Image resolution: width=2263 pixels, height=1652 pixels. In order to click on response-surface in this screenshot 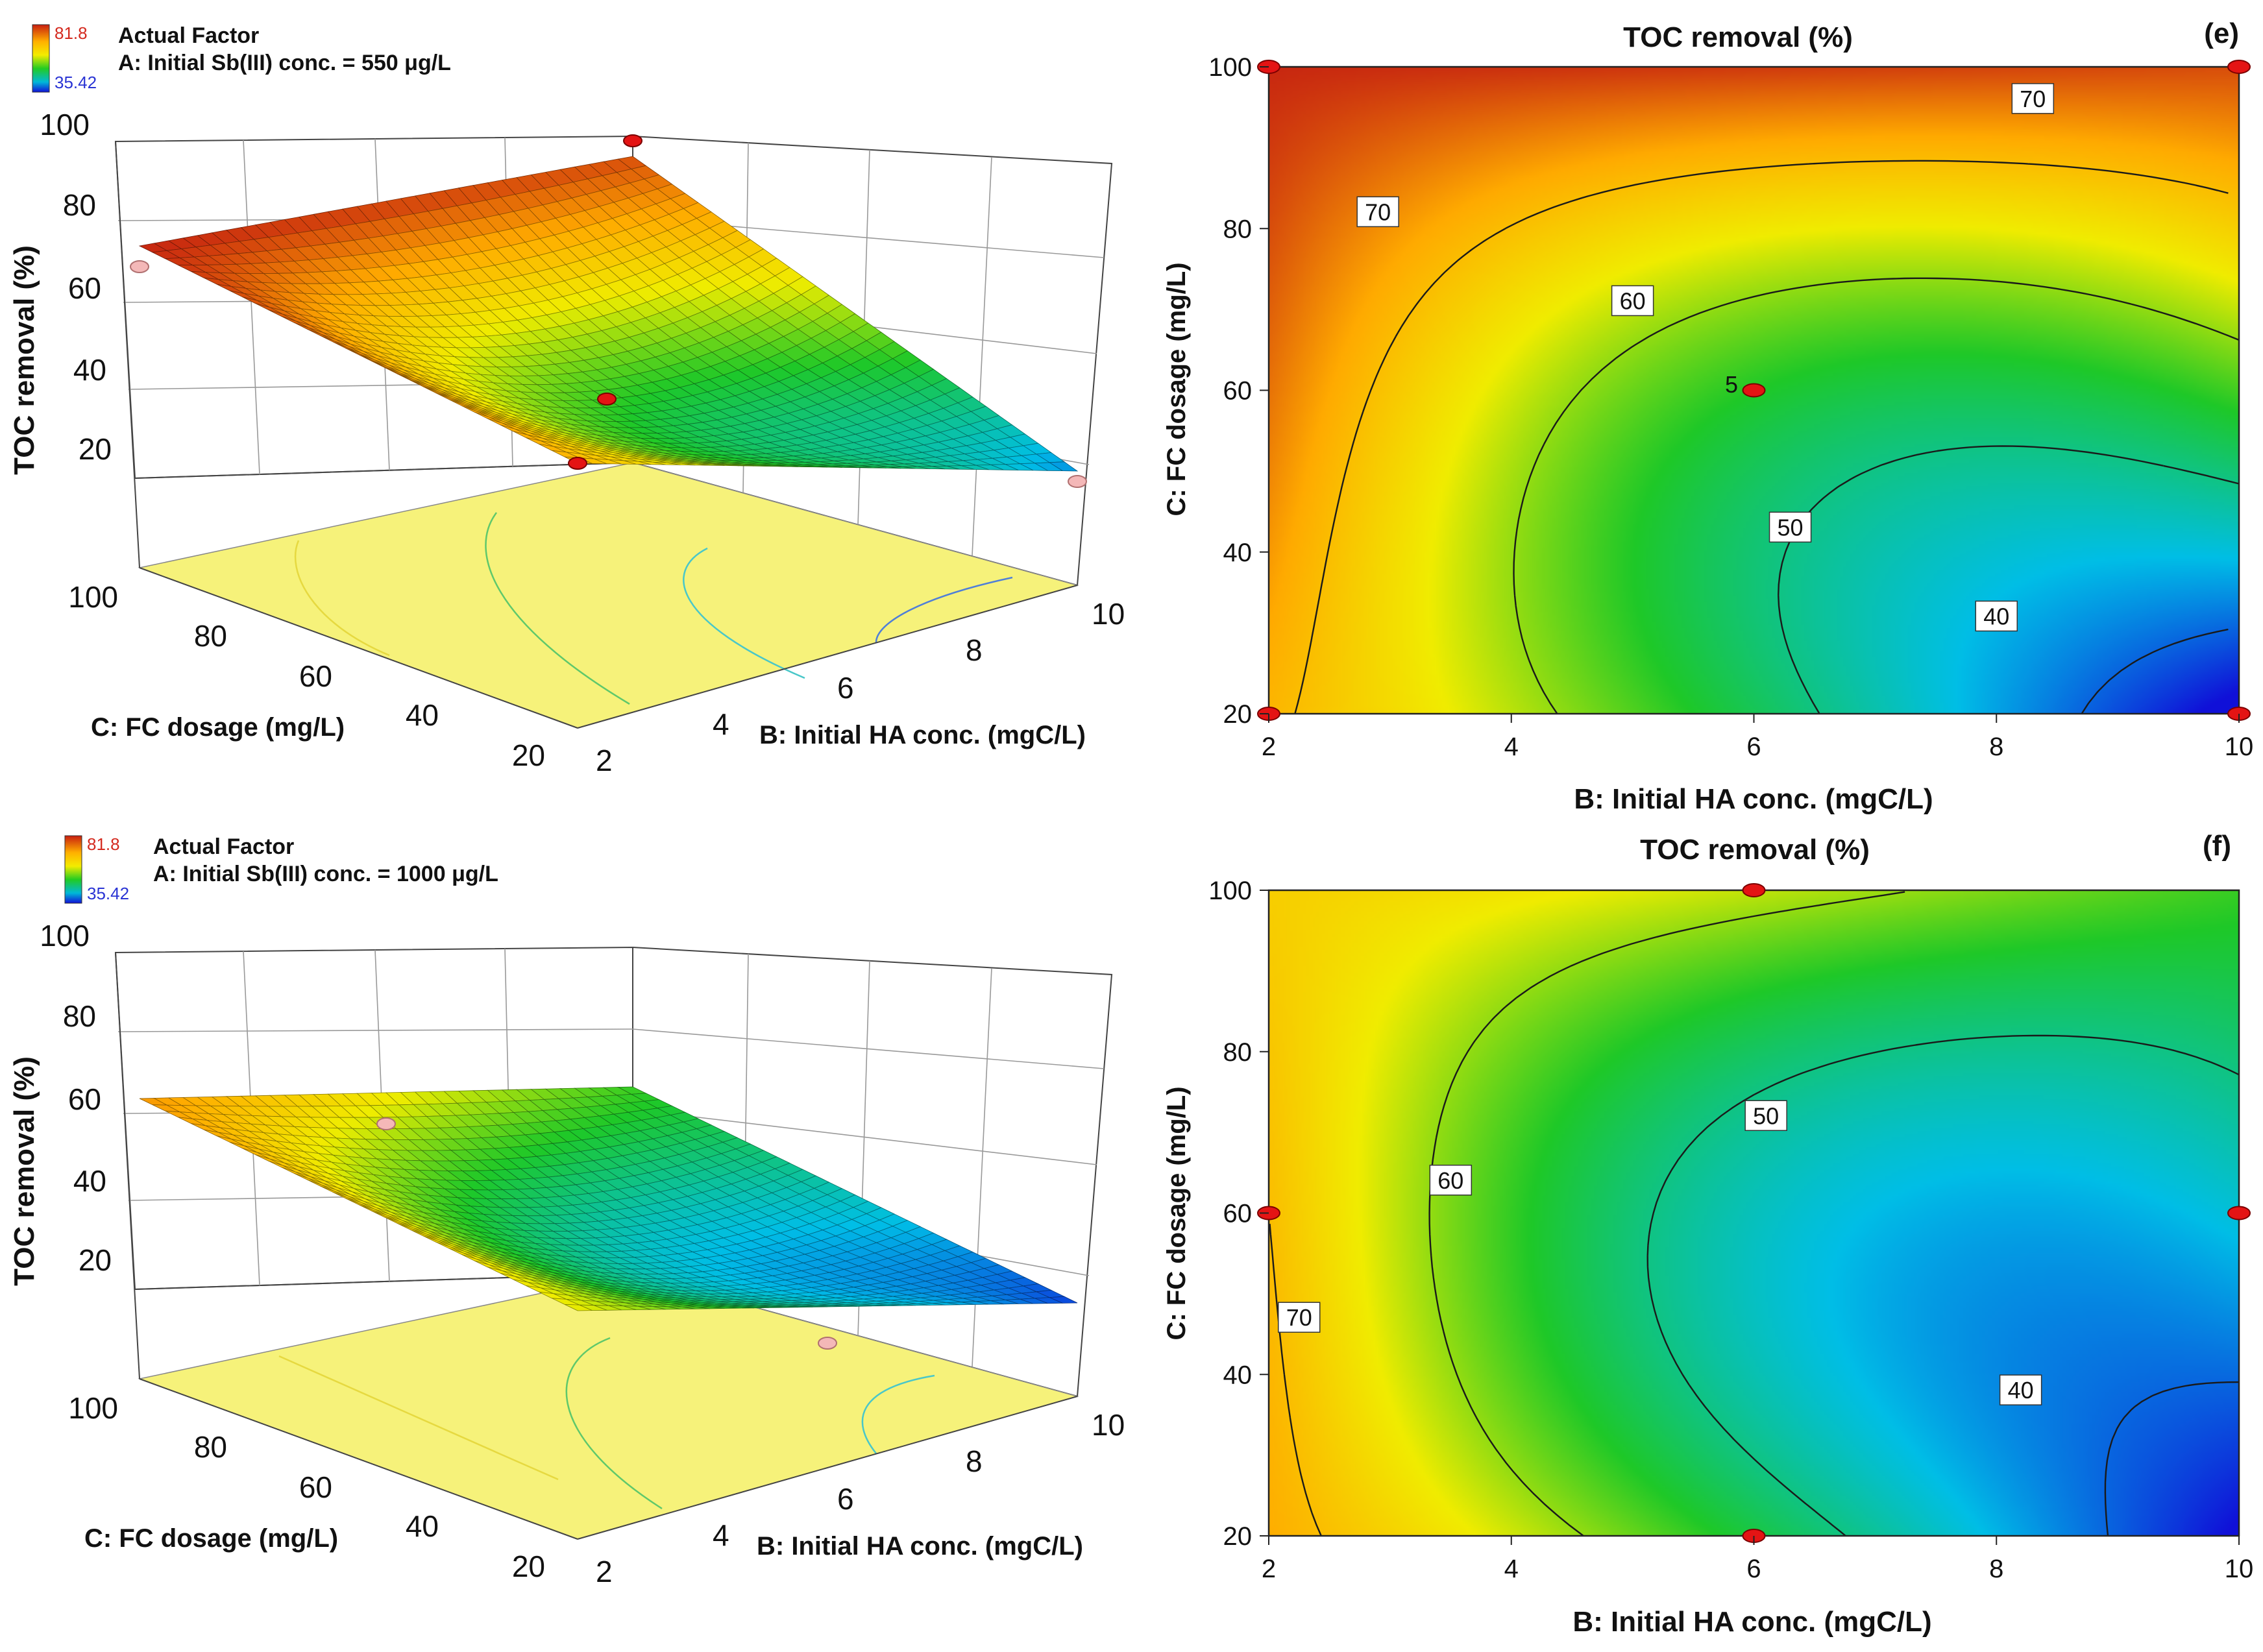, I will do `click(608, 314)`.